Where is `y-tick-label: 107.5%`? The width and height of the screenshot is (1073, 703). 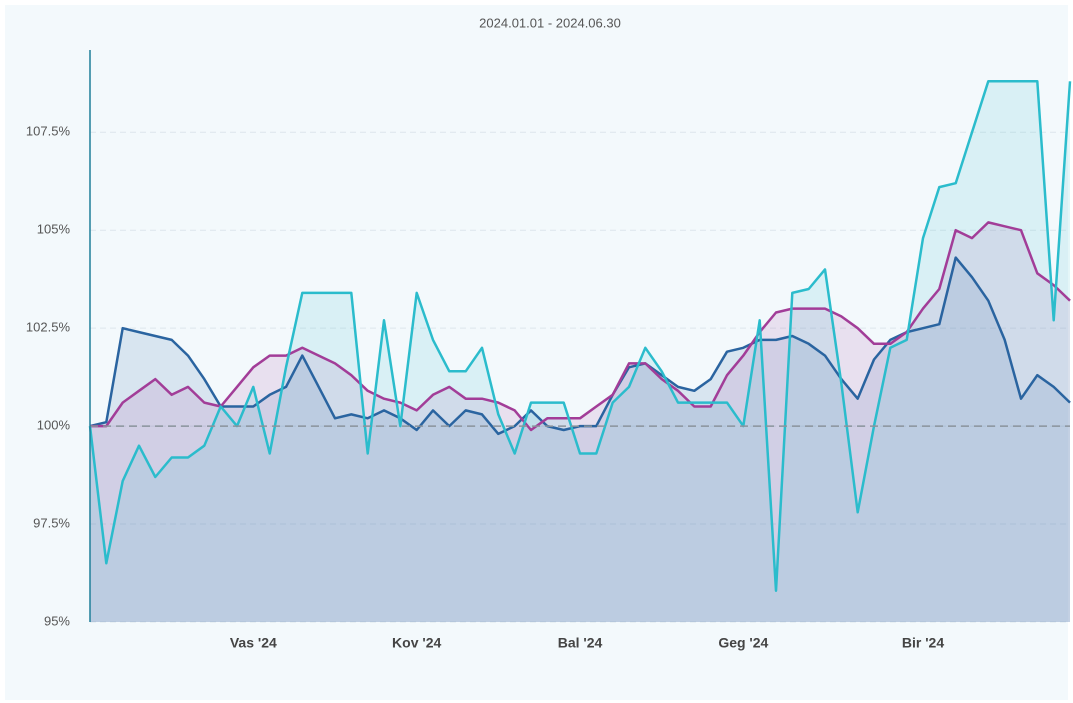 y-tick-label: 107.5% is located at coordinates (48, 131).